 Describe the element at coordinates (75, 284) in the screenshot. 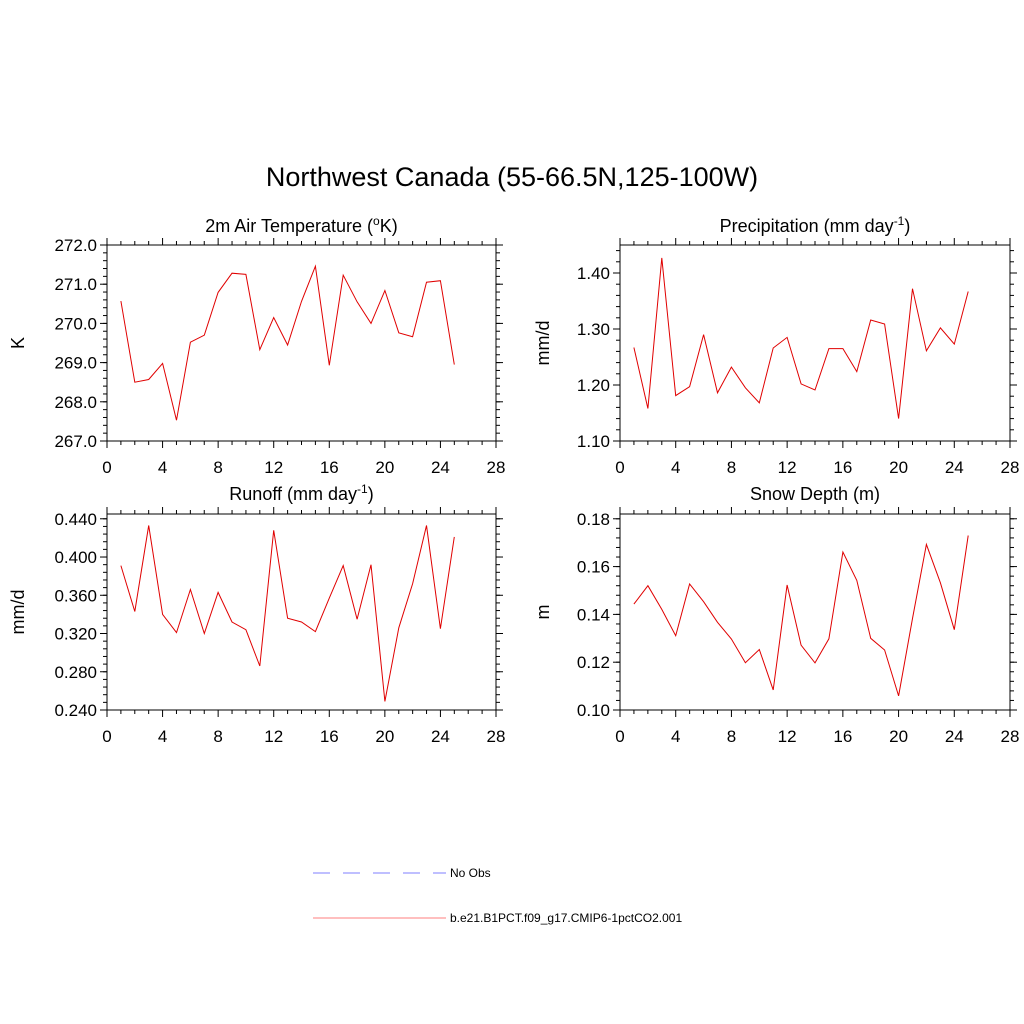

I see `y-tick-label: 271.0` at that location.